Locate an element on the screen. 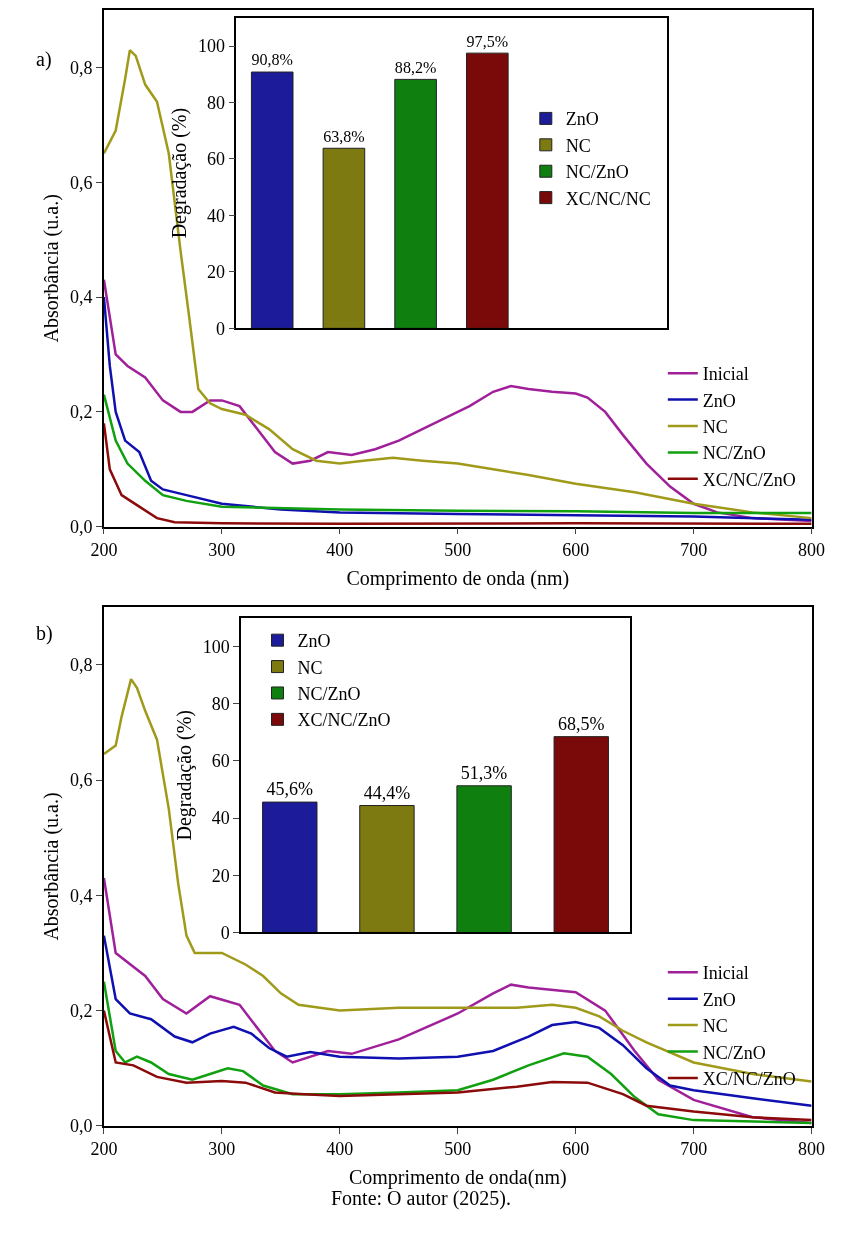 Image resolution: width=843 pixels, height=1245 pixels. data-label: 51,3% is located at coordinates (484, 772).